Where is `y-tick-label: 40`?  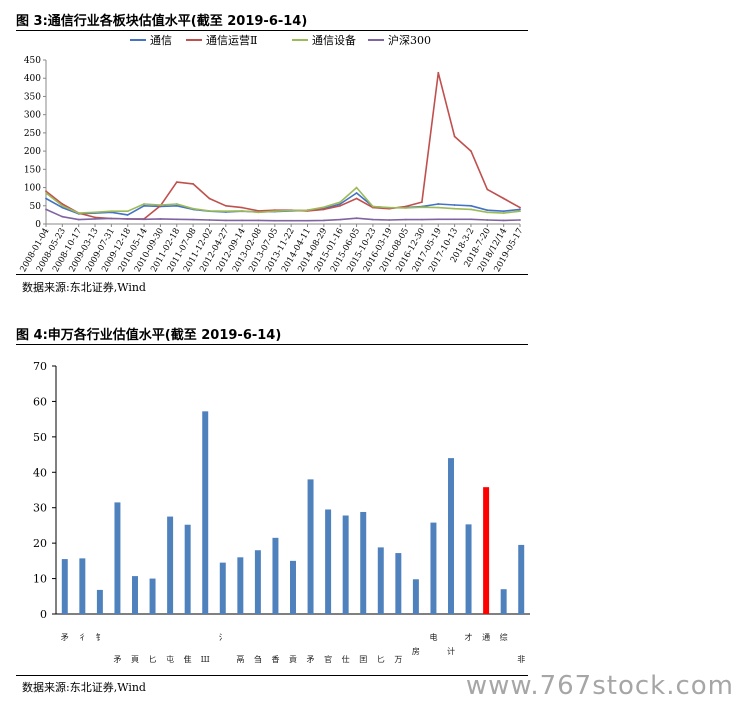
y-tick-label: 40 is located at coordinates (40, 472).